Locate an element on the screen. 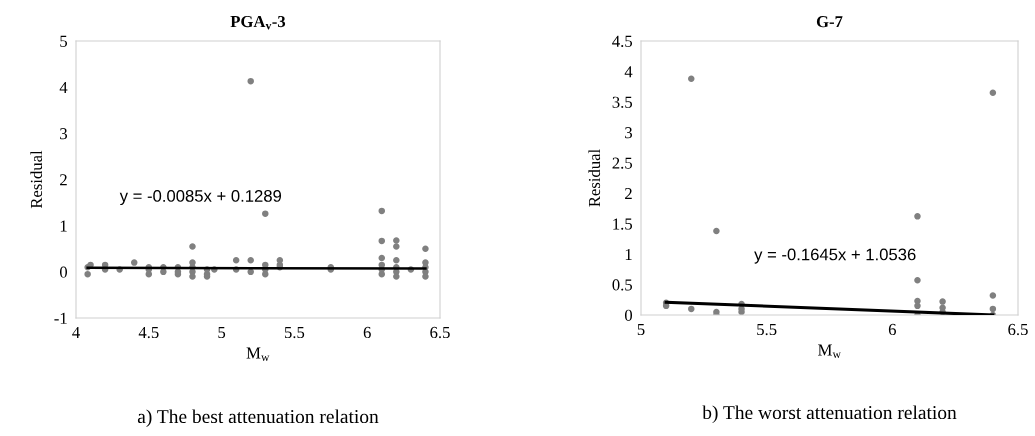 The width and height of the screenshot is (1035, 436). chart-title: G-7 is located at coordinates (829, 22).